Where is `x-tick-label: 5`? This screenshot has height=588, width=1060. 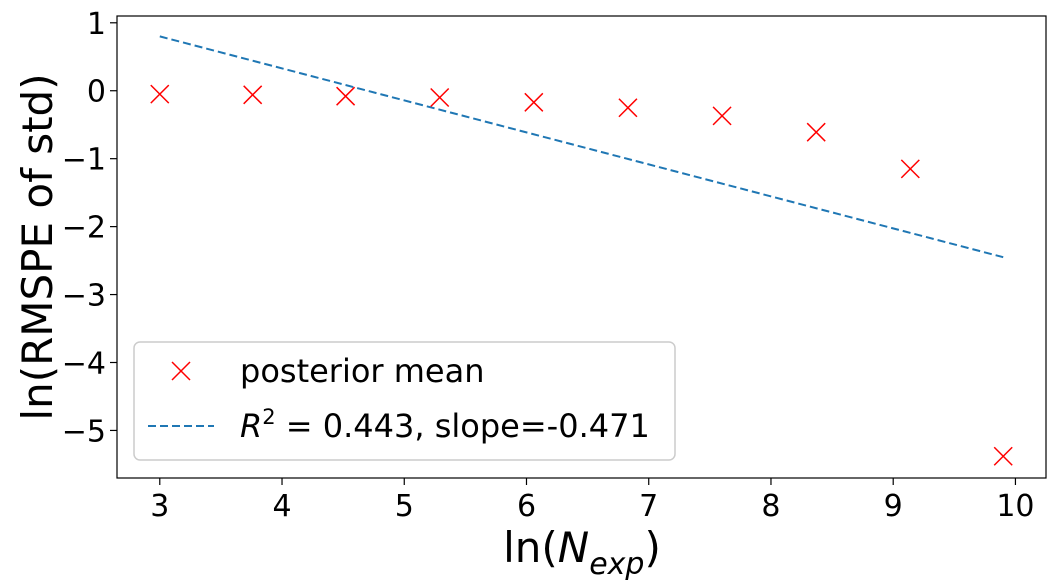
x-tick-label: 5 is located at coordinates (404, 506).